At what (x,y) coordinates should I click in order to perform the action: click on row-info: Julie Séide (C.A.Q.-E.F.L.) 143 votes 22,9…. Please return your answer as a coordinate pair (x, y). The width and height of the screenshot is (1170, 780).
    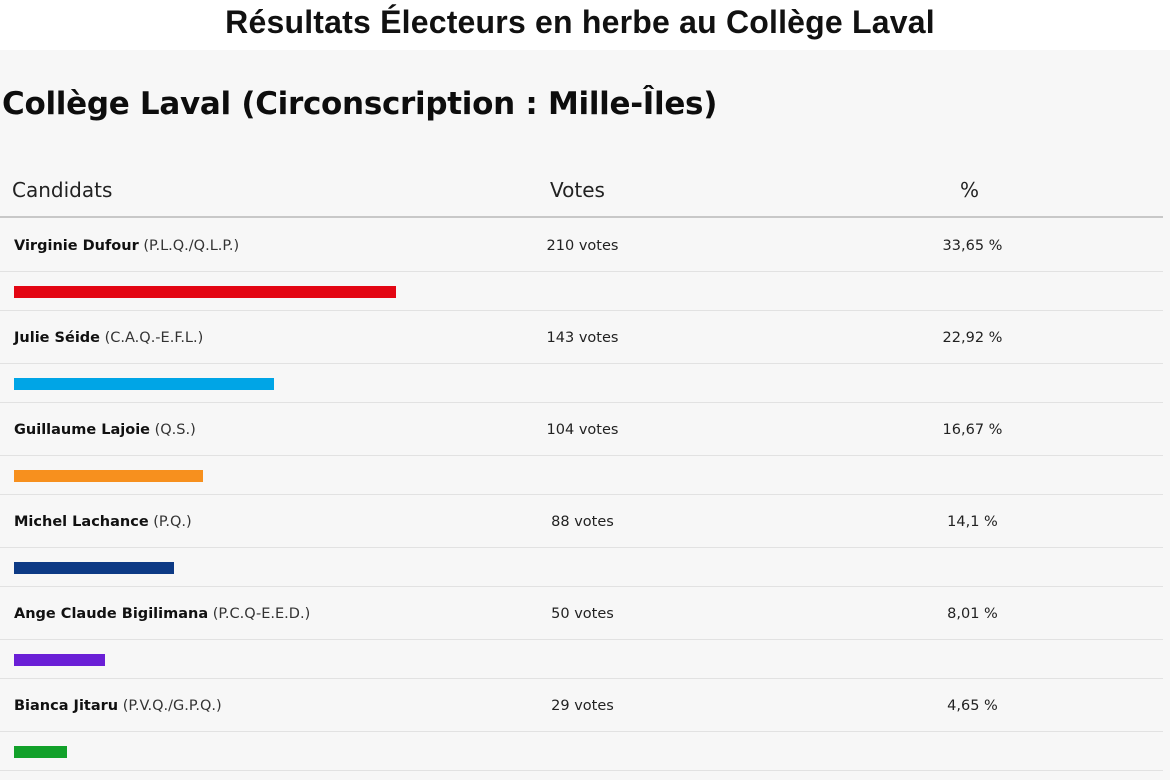
    Looking at the image, I should click on (581, 337).